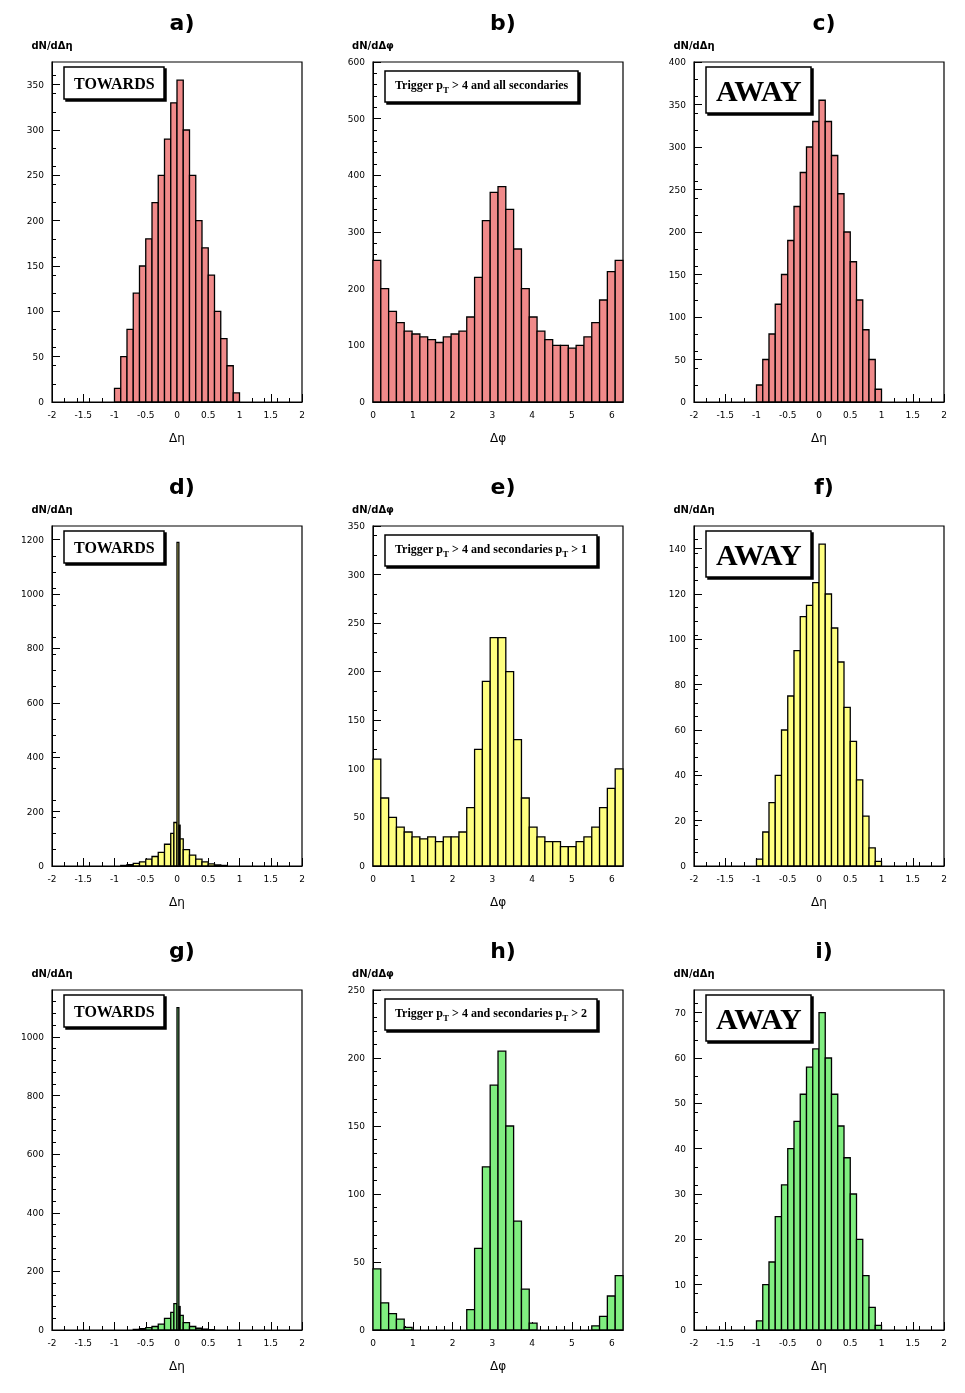 This screenshot has height=1393, width=965. What do you see at coordinates (677, 594) in the screenshot?
I see `y-tick-label: 120` at bounding box center [677, 594].